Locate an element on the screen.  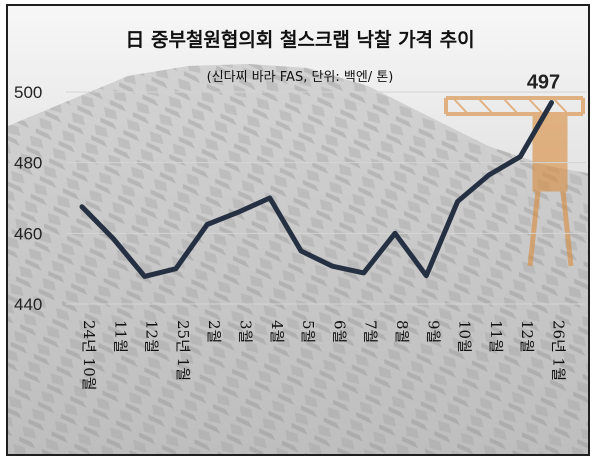
y-tick-label: 440 is located at coordinates (28, 304).